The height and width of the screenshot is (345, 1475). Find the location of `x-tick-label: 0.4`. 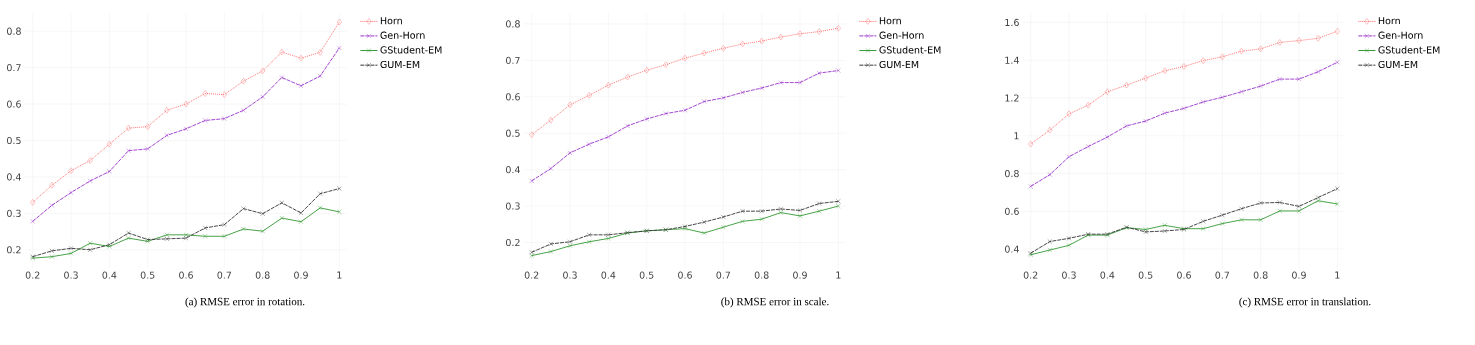

x-tick-label: 0.4 is located at coordinates (608, 275).